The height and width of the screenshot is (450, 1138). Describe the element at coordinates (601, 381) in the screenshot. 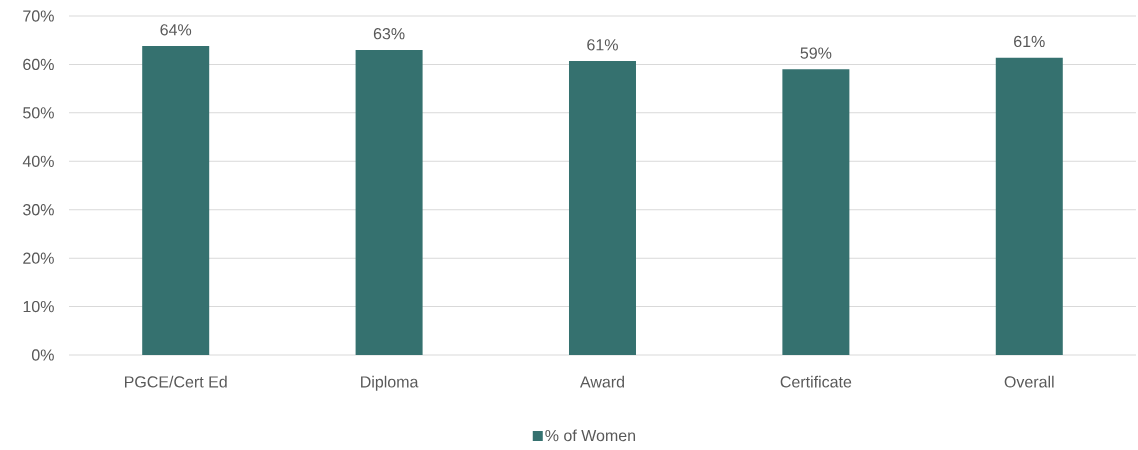

I see `x-tick-label: Award` at that location.